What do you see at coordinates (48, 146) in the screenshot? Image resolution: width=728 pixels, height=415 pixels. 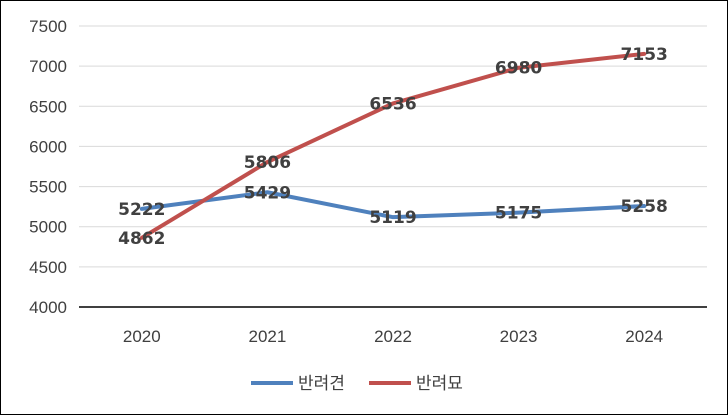 I see `y-tick-label: 6000` at bounding box center [48, 146].